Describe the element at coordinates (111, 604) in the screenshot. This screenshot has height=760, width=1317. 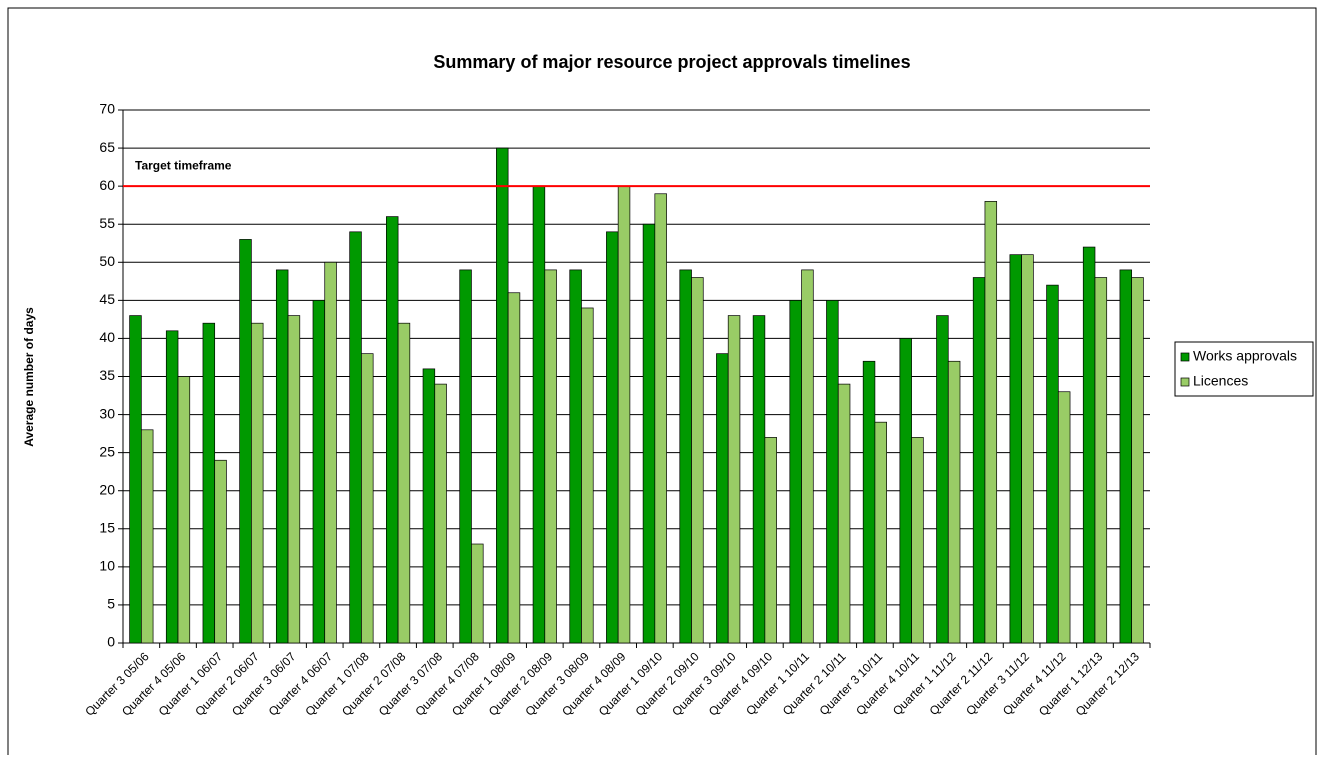
I see `y-tick-label: 5` at that location.